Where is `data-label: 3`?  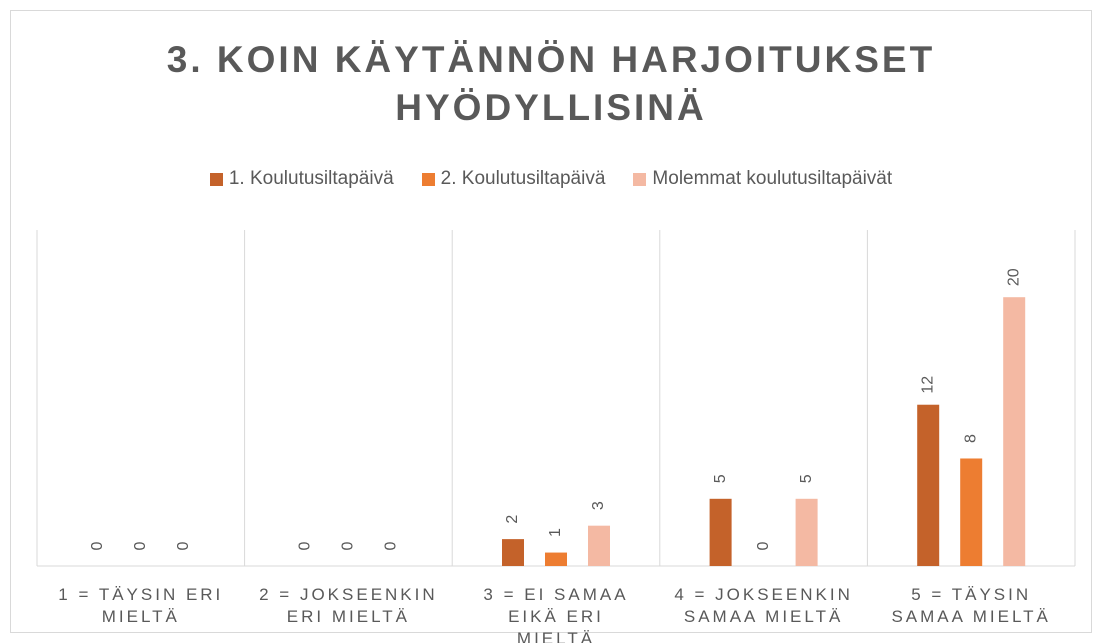 data-label: 3 is located at coordinates (598, 505).